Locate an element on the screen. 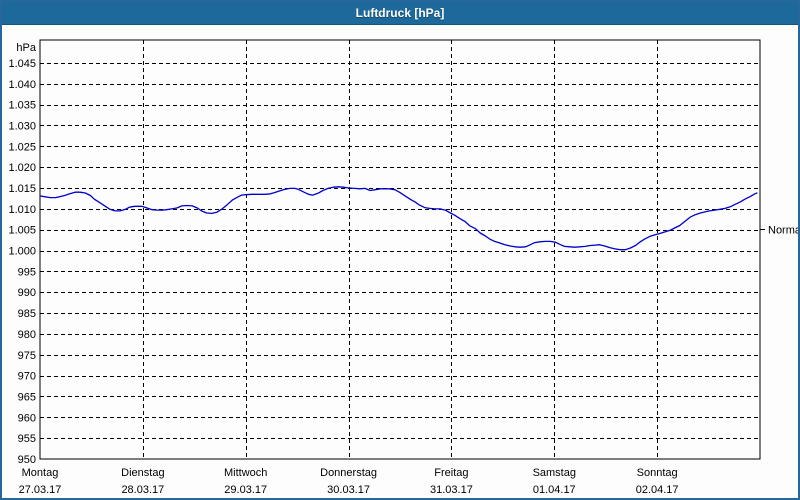 The image size is (800, 500). y-tick-label: 1.015 is located at coordinates (22, 189).